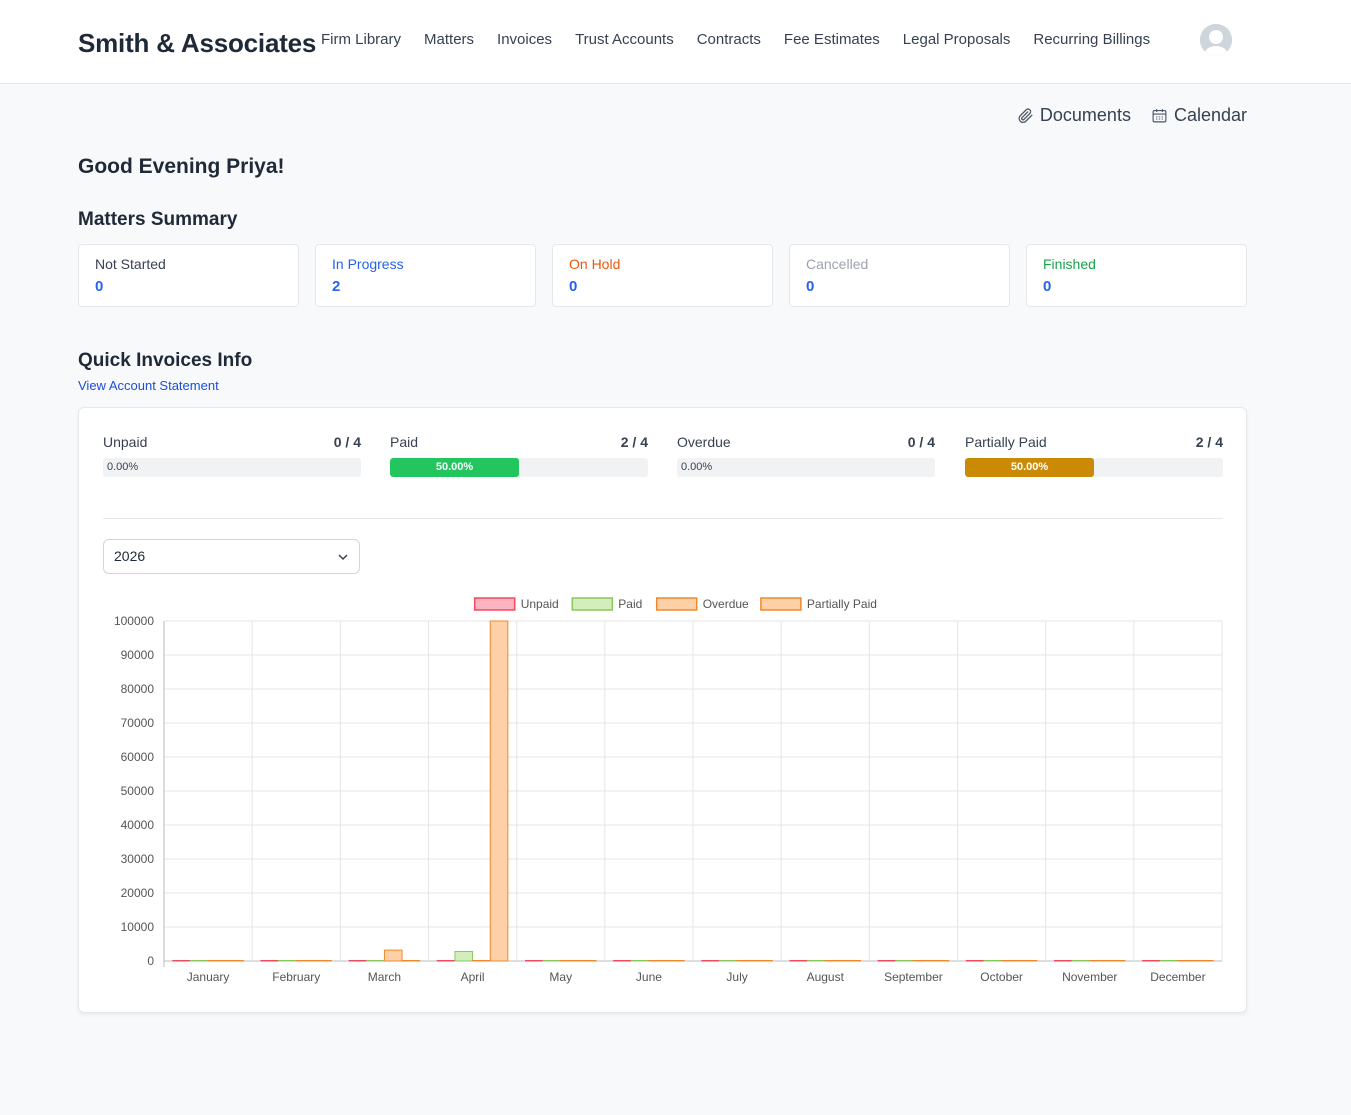  I want to click on x-tick-label: September, so click(913, 977).